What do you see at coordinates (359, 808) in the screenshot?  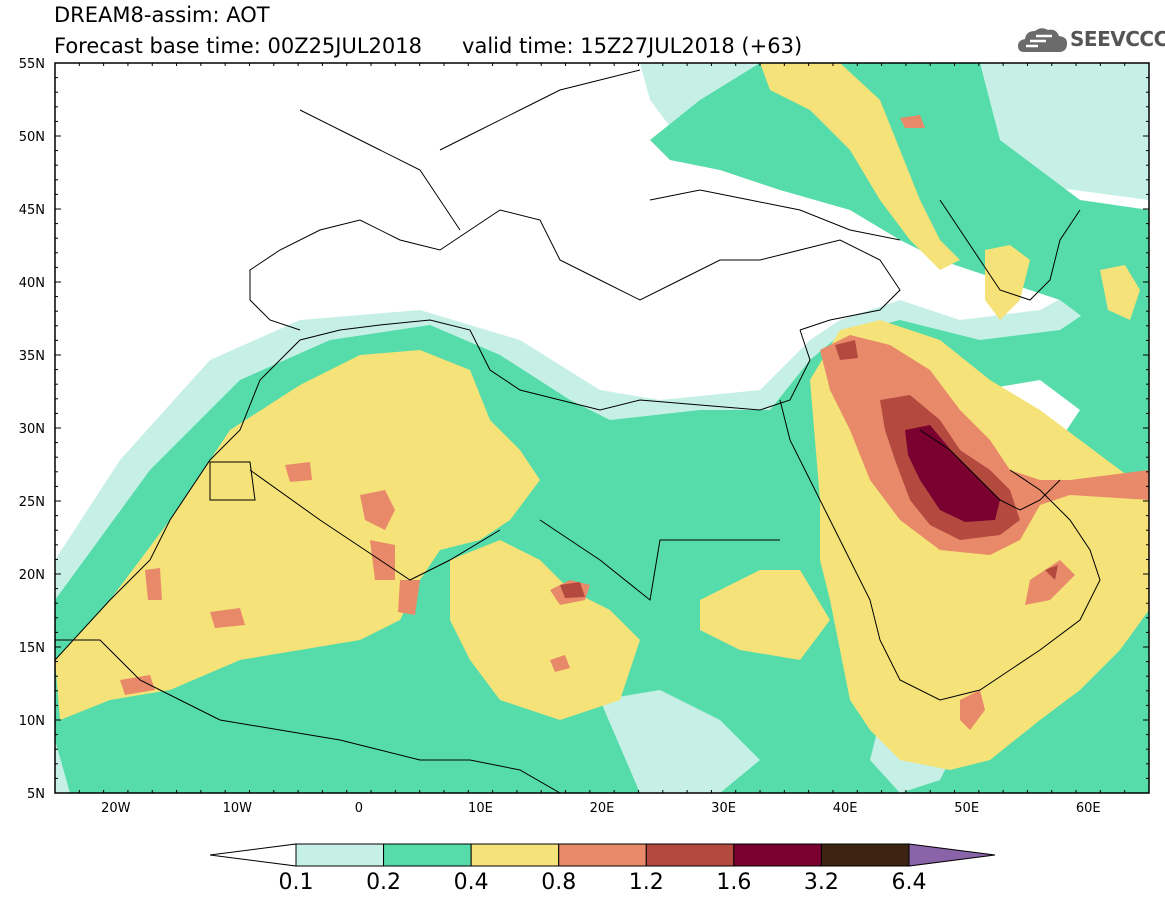 I see `lon-tick-label: 0` at bounding box center [359, 808].